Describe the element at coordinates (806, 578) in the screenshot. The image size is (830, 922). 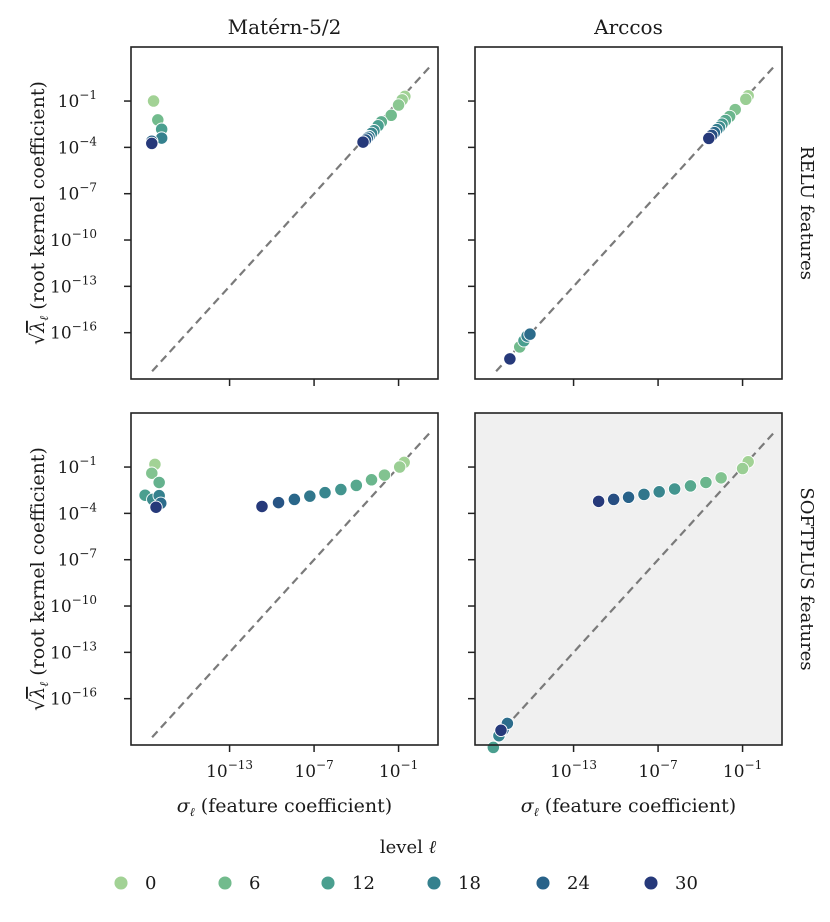
I see `row-title: SOFTPLUS features` at that location.